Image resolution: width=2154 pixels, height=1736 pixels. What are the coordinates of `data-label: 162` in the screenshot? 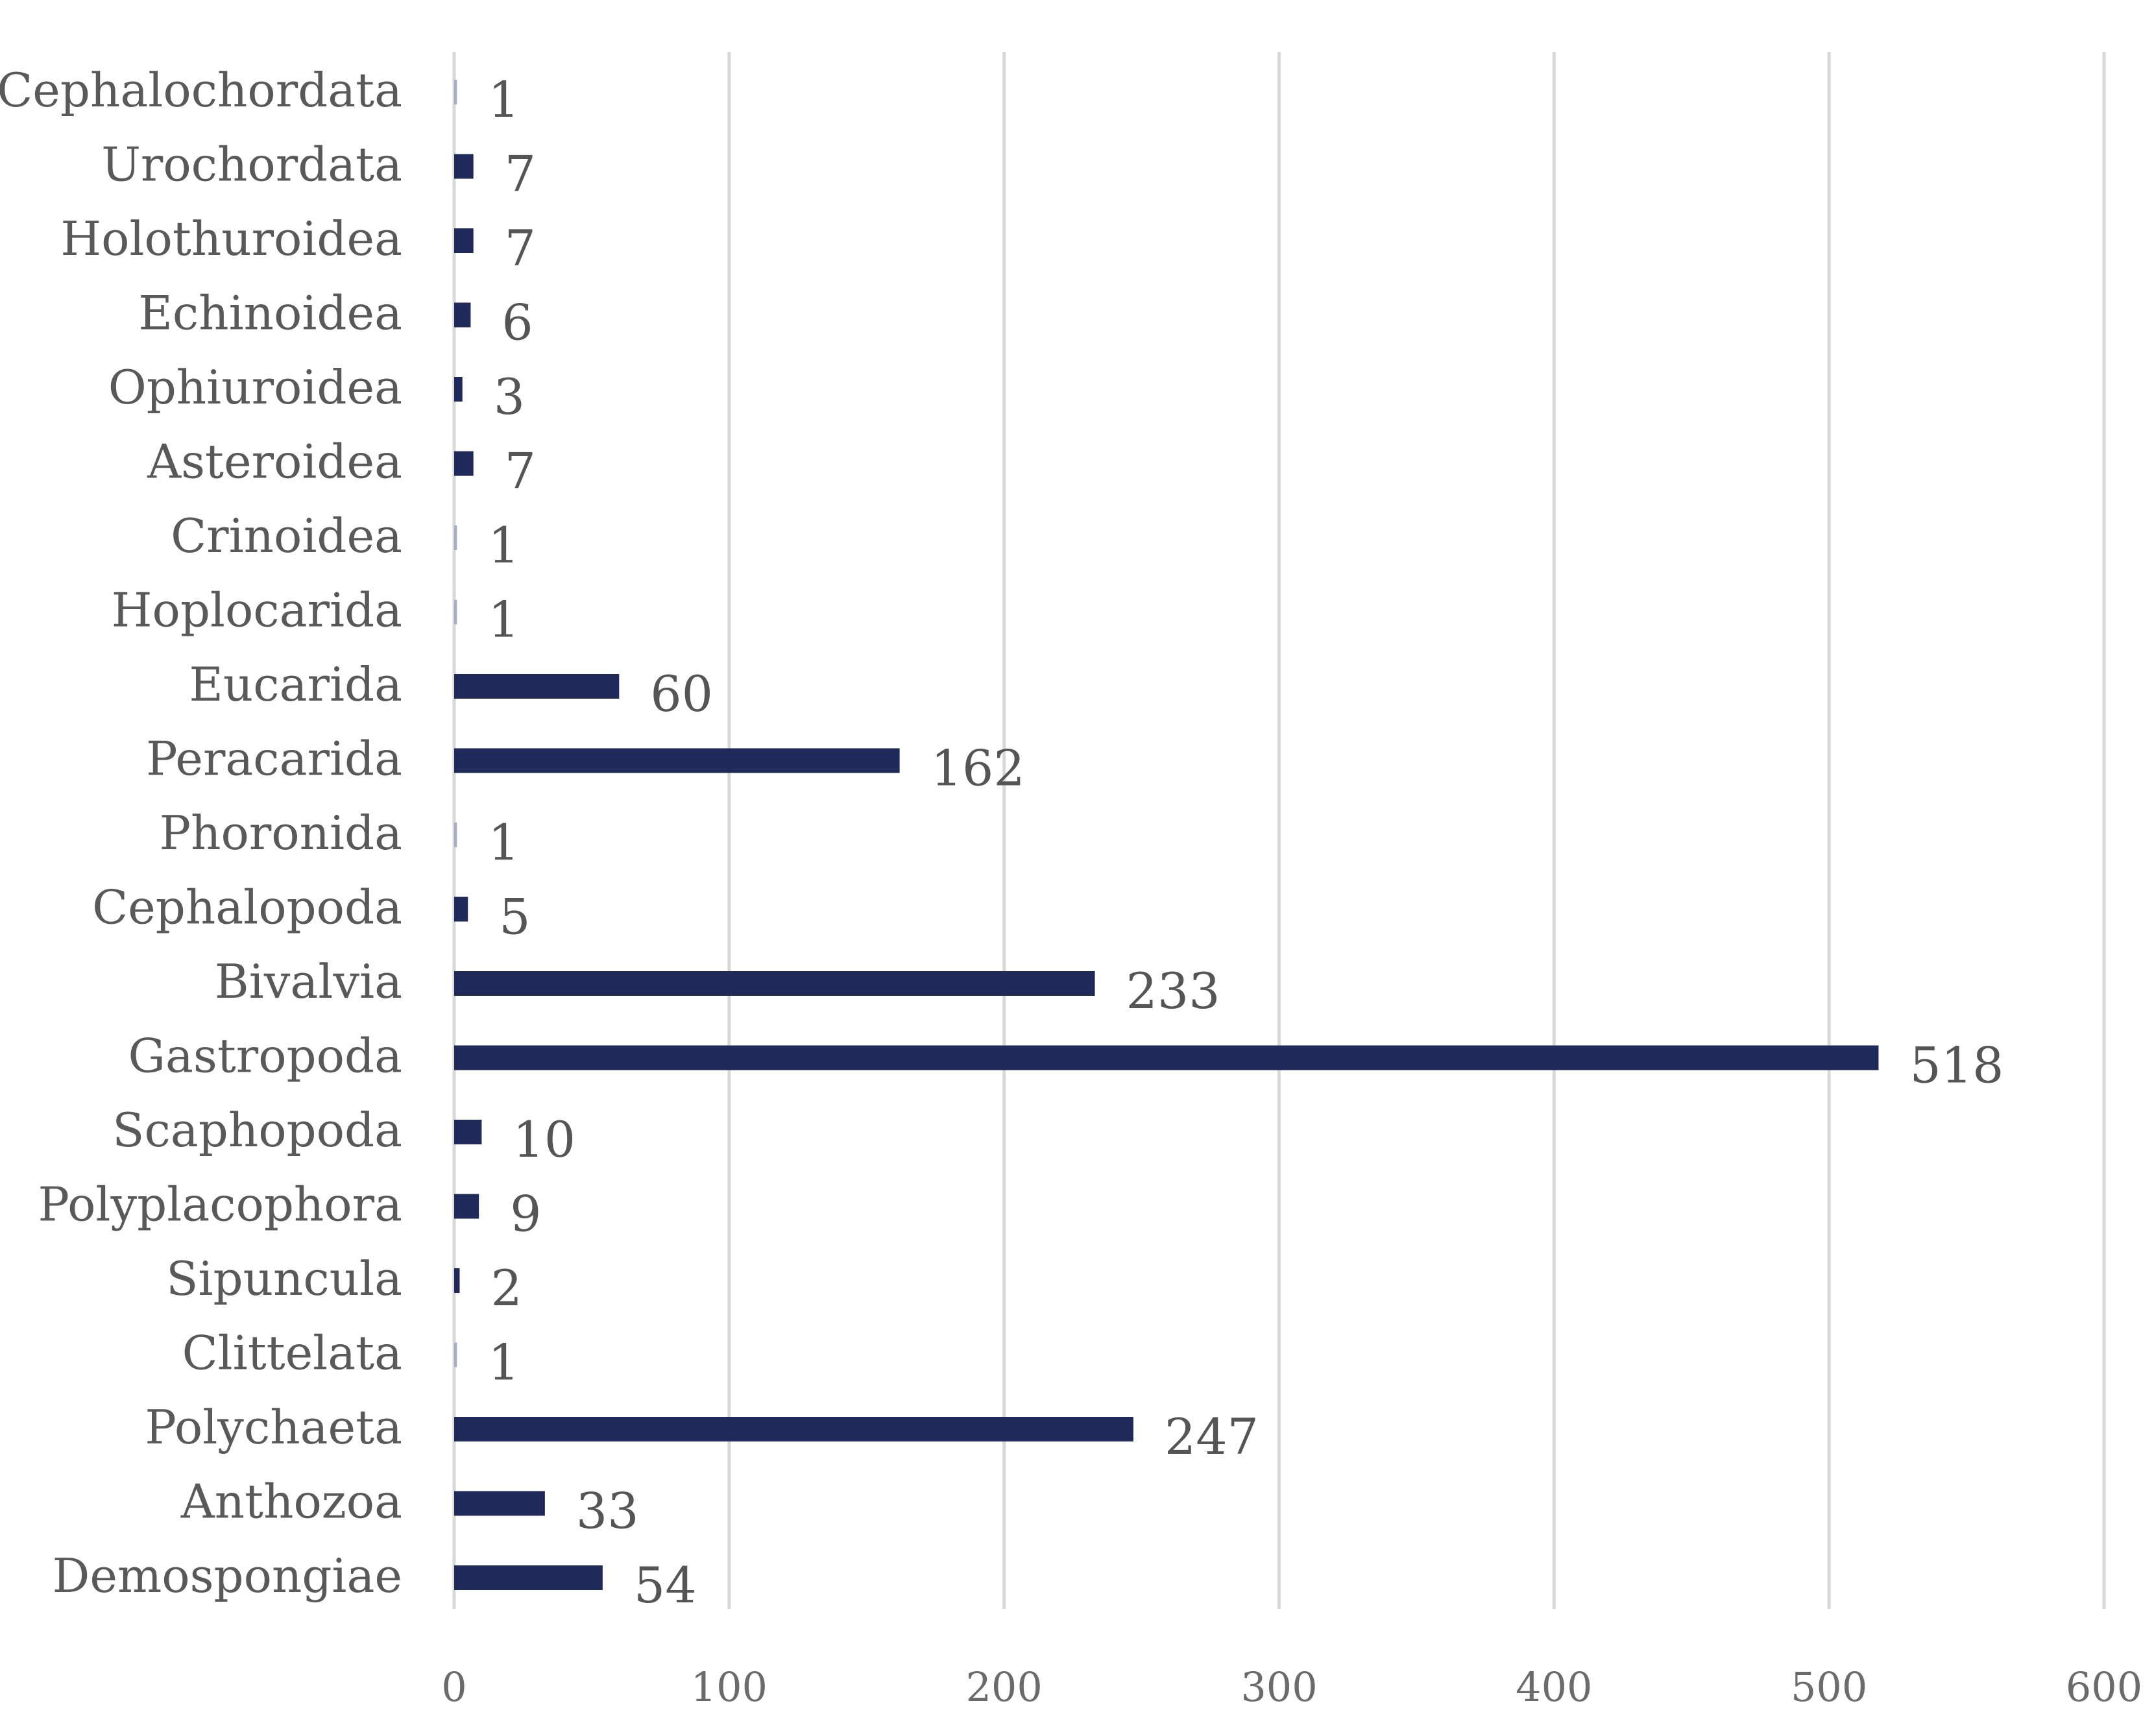 It's located at (978, 768).